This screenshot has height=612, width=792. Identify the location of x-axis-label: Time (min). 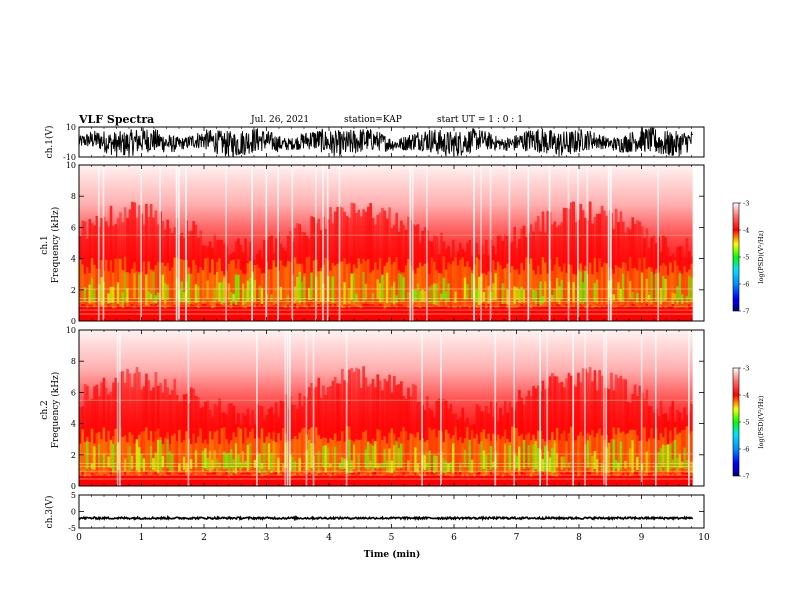
(392, 554).